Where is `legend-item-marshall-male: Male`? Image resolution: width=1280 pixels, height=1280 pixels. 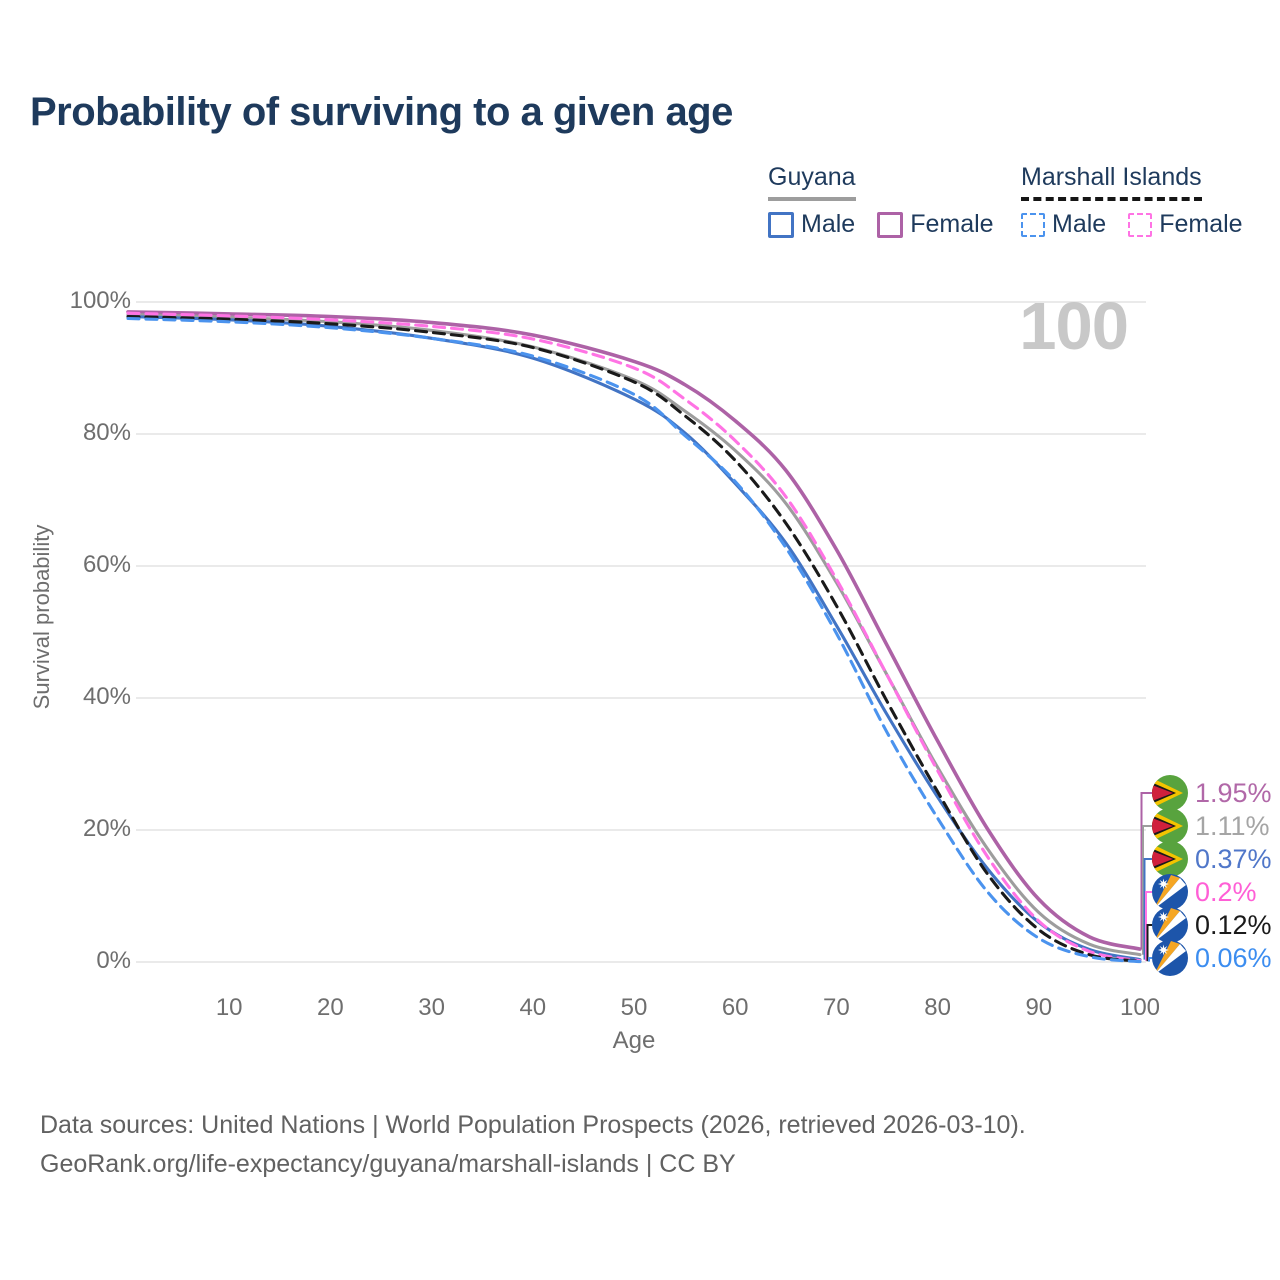
legend-item-marshall-male: Male is located at coordinates (1063, 224).